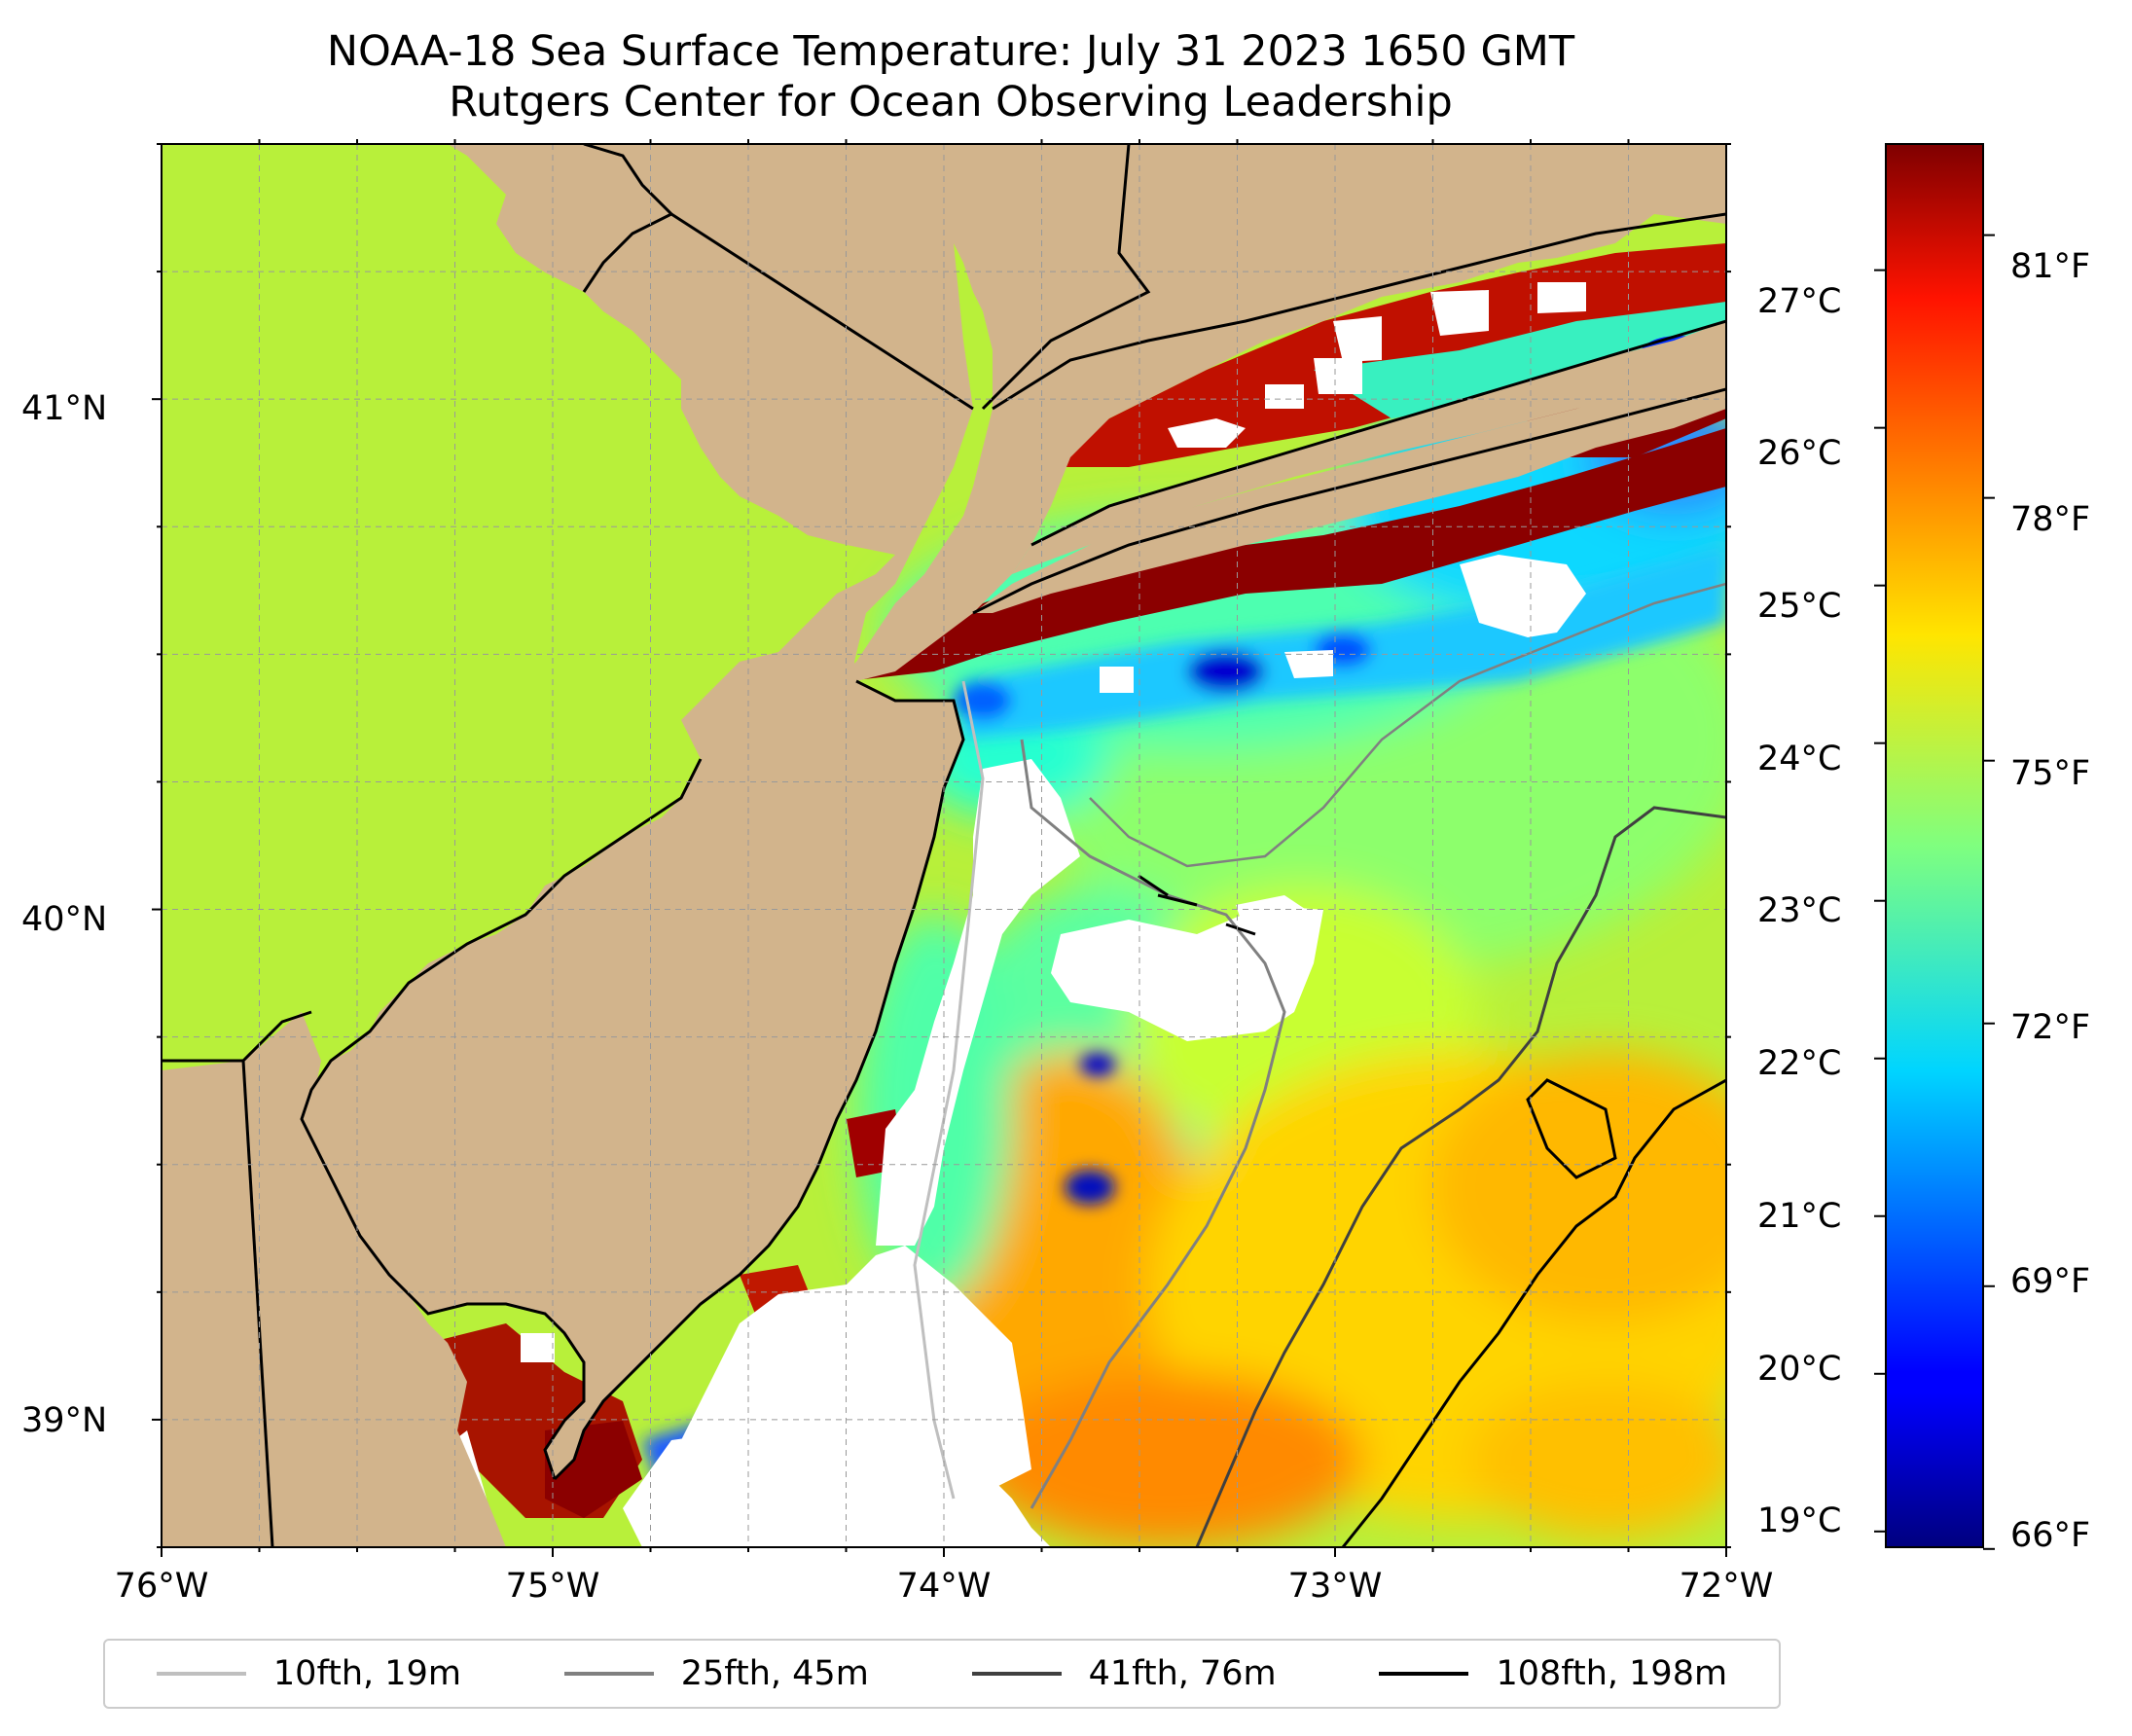 Image resolution: width=2132 pixels, height=1736 pixels. What do you see at coordinates (1727, 1587) in the screenshot?
I see `lon-label-72w: 72°W` at bounding box center [1727, 1587].